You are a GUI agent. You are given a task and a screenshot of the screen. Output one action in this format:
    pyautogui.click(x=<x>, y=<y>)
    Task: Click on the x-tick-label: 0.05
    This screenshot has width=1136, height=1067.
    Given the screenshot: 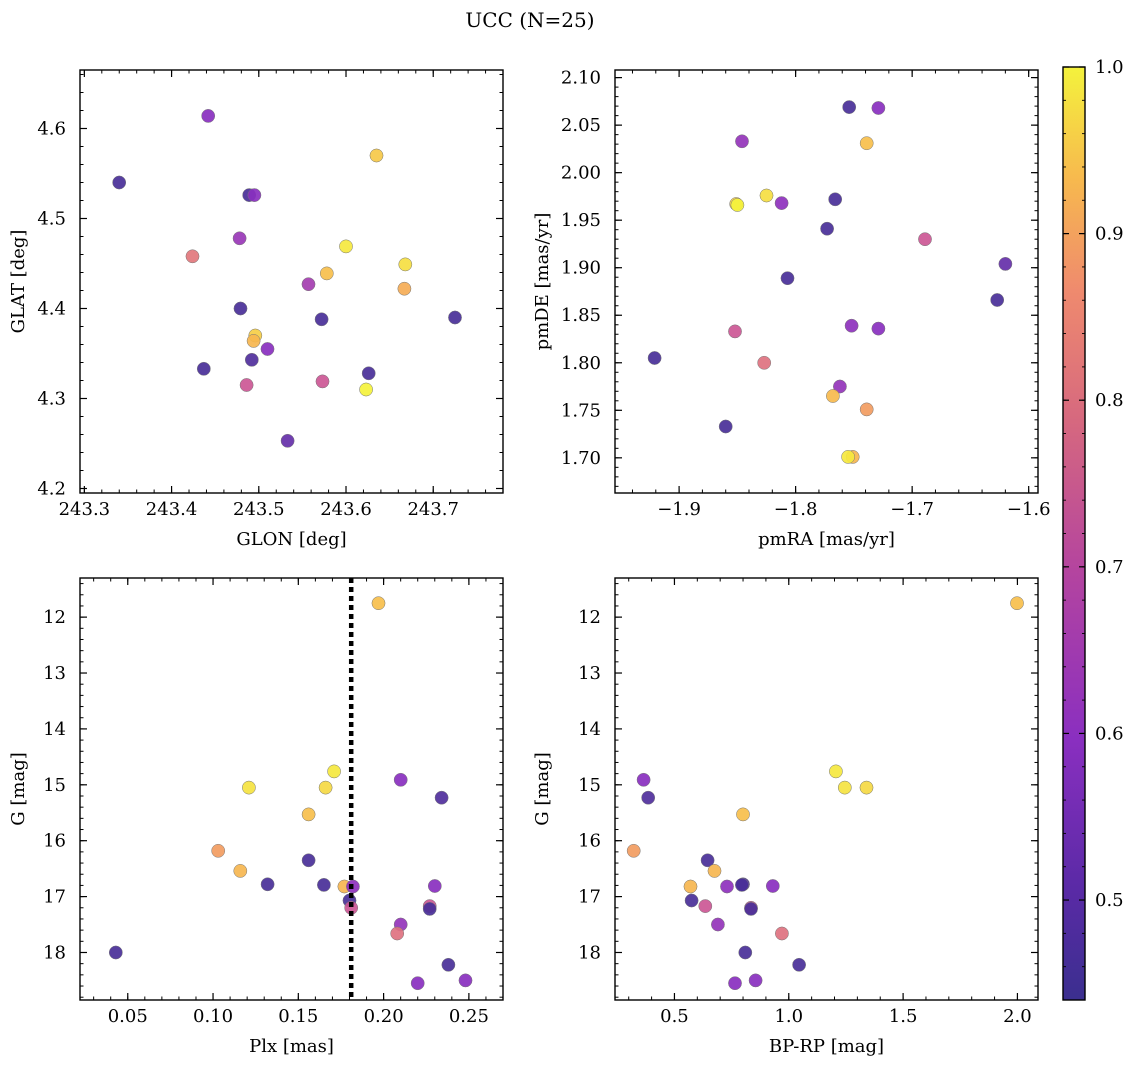 What is the action you would take?
    pyautogui.click(x=128, y=1016)
    